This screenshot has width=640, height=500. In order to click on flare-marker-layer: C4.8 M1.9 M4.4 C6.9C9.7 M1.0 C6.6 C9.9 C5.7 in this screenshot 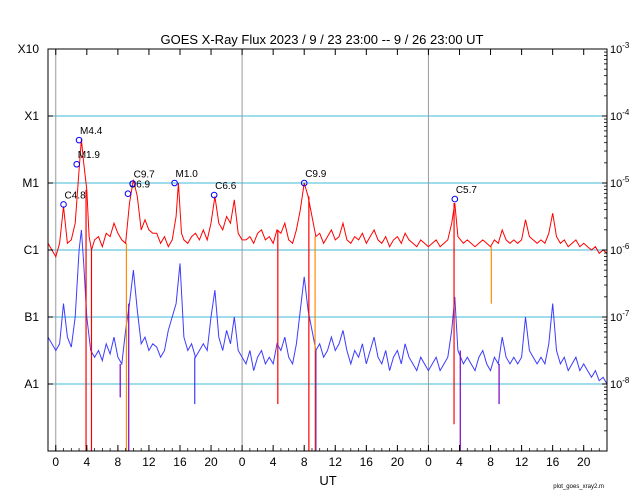, I will do `click(269, 167)`.